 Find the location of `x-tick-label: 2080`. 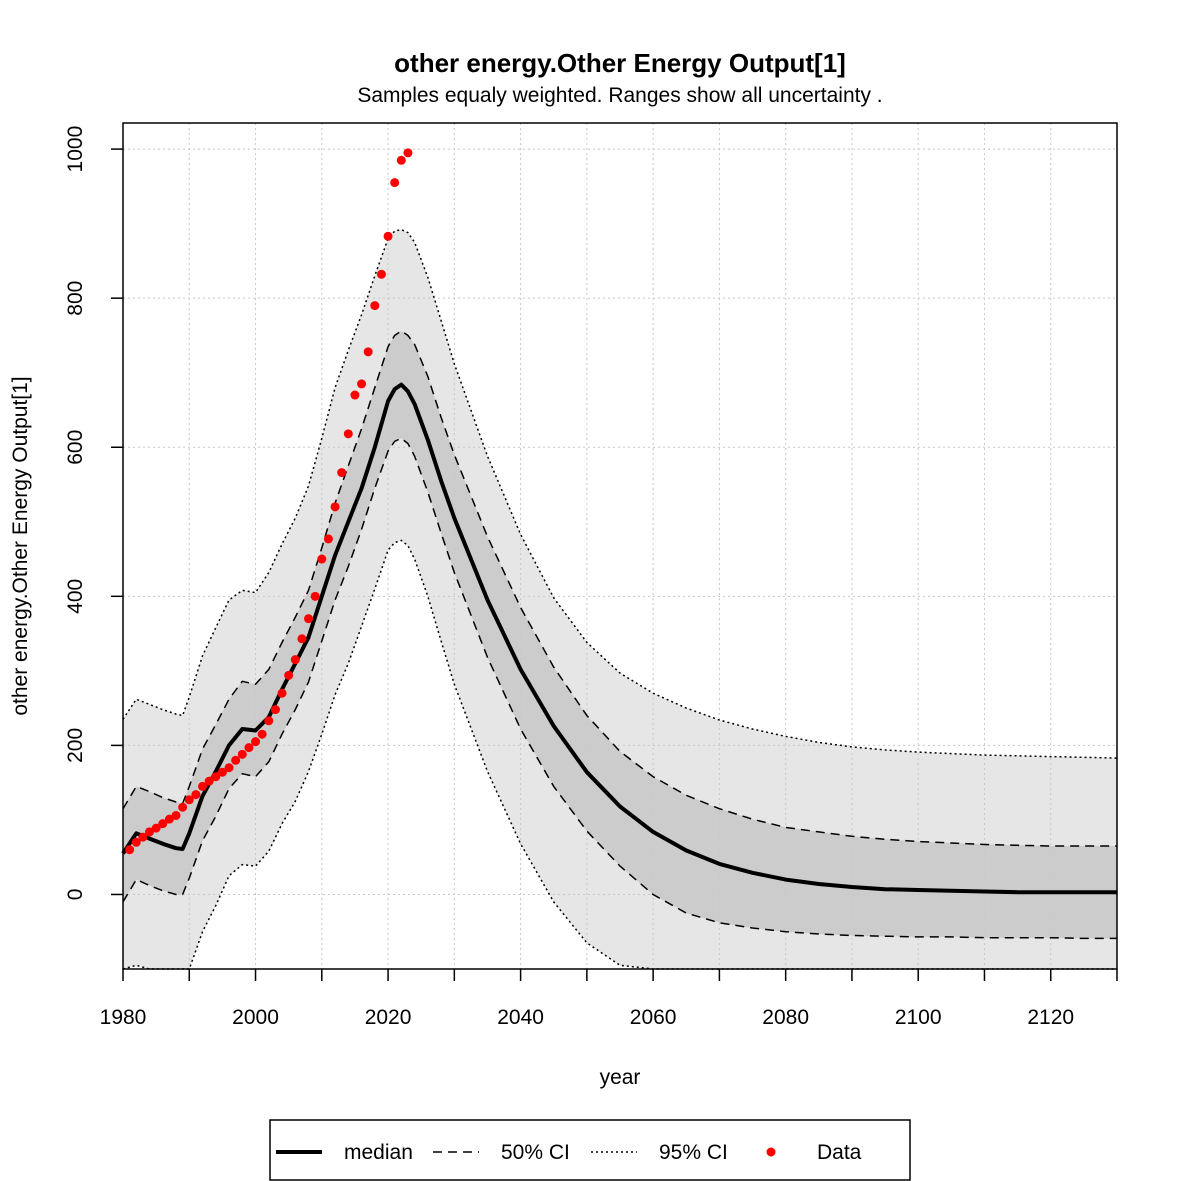

x-tick-label: 2080 is located at coordinates (785, 1017).